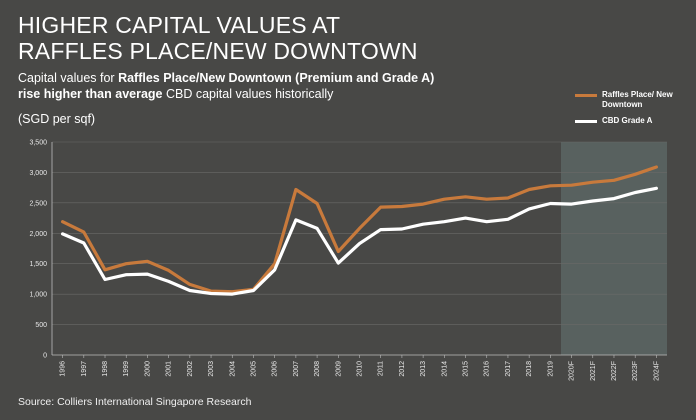 This screenshot has height=420, width=696. What do you see at coordinates (614, 371) in the screenshot?
I see `x-tick-label: 2022F` at bounding box center [614, 371].